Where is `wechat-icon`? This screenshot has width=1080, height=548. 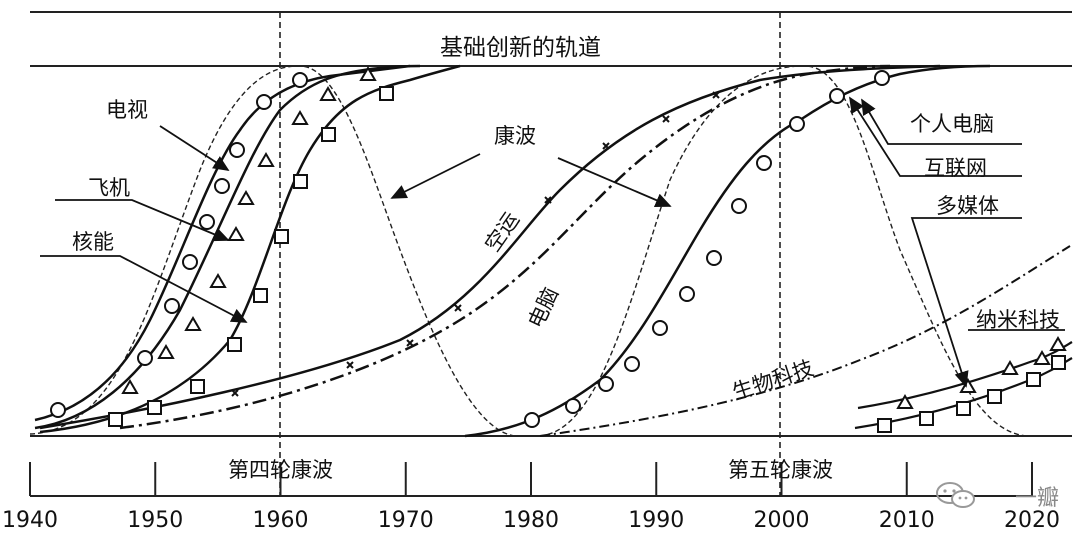
wechat-icon is located at coordinates (955, 495).